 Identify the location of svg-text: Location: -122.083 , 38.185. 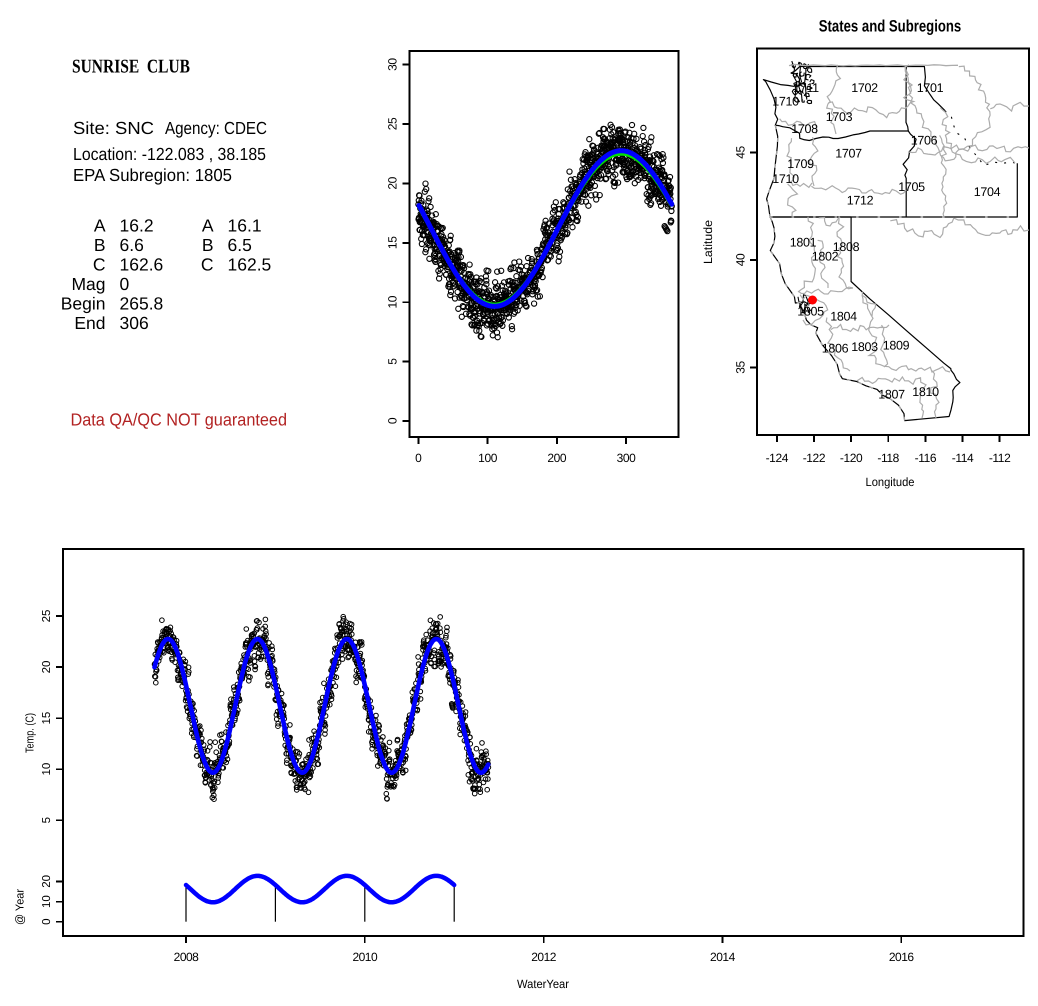
(169, 154).